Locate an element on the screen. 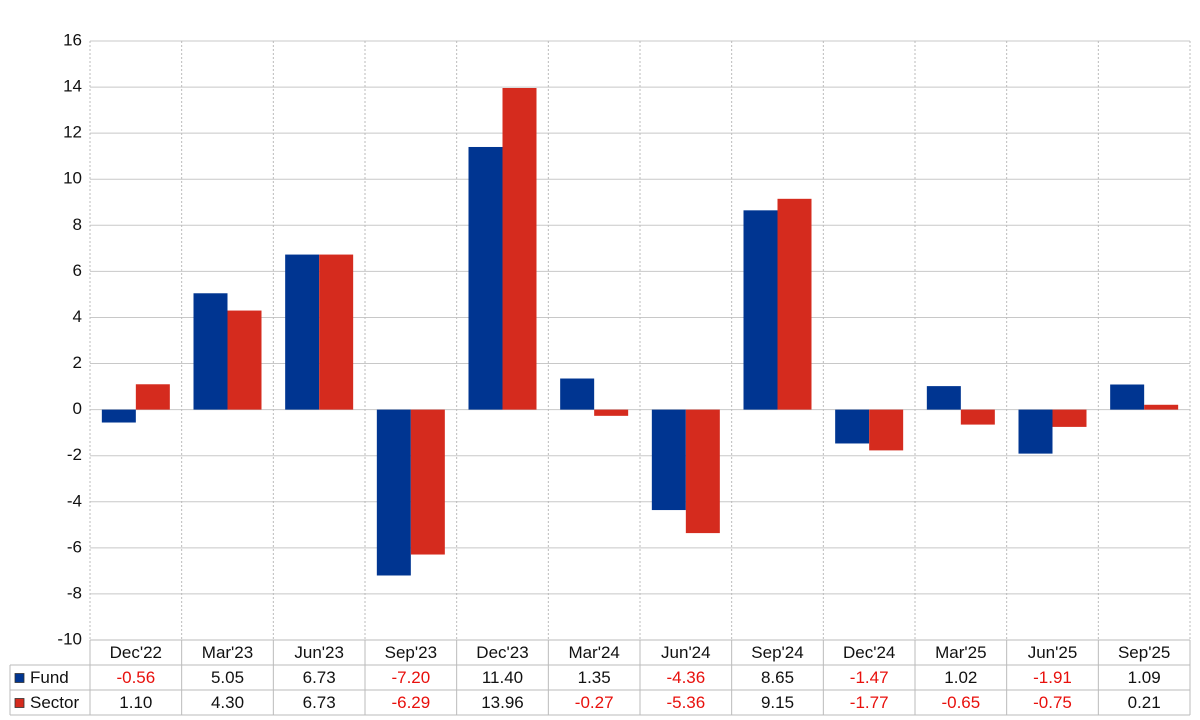 Image resolution: width=1200 pixels, height=720 pixels. table-value: 4.30 is located at coordinates (227, 702).